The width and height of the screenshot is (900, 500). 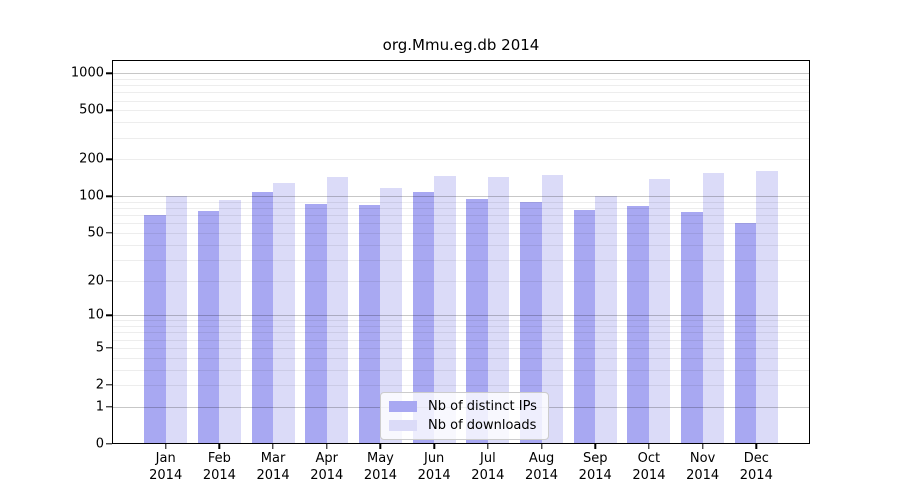 I want to click on legend: Nb of distinct IPs Nb of downloads, so click(x=464, y=416).